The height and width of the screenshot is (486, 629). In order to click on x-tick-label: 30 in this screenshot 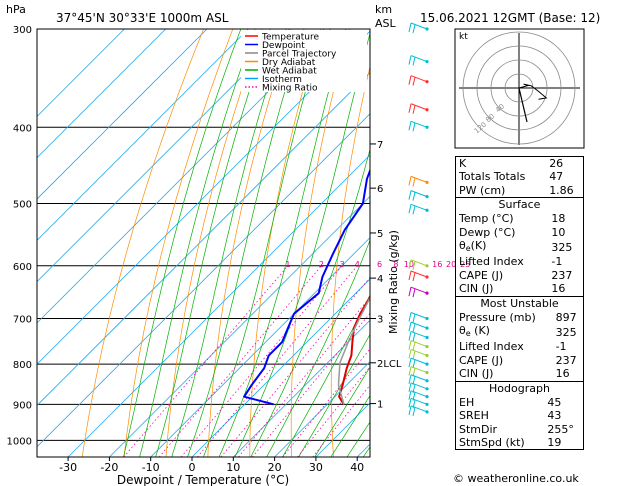, I will do `click(316, 467)`.